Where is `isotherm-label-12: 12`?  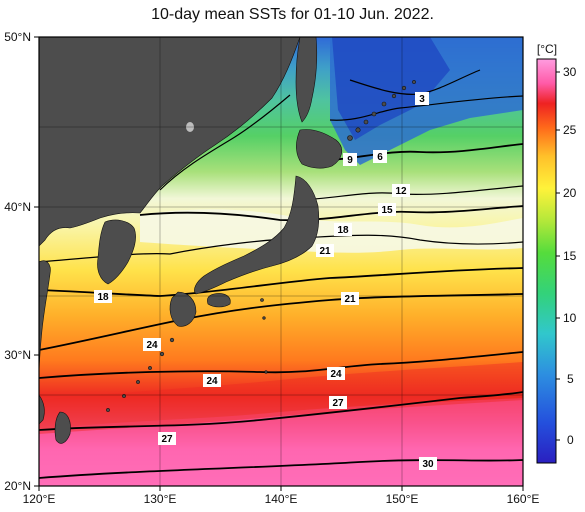
isotherm-label-12: 12 is located at coordinates (401, 190).